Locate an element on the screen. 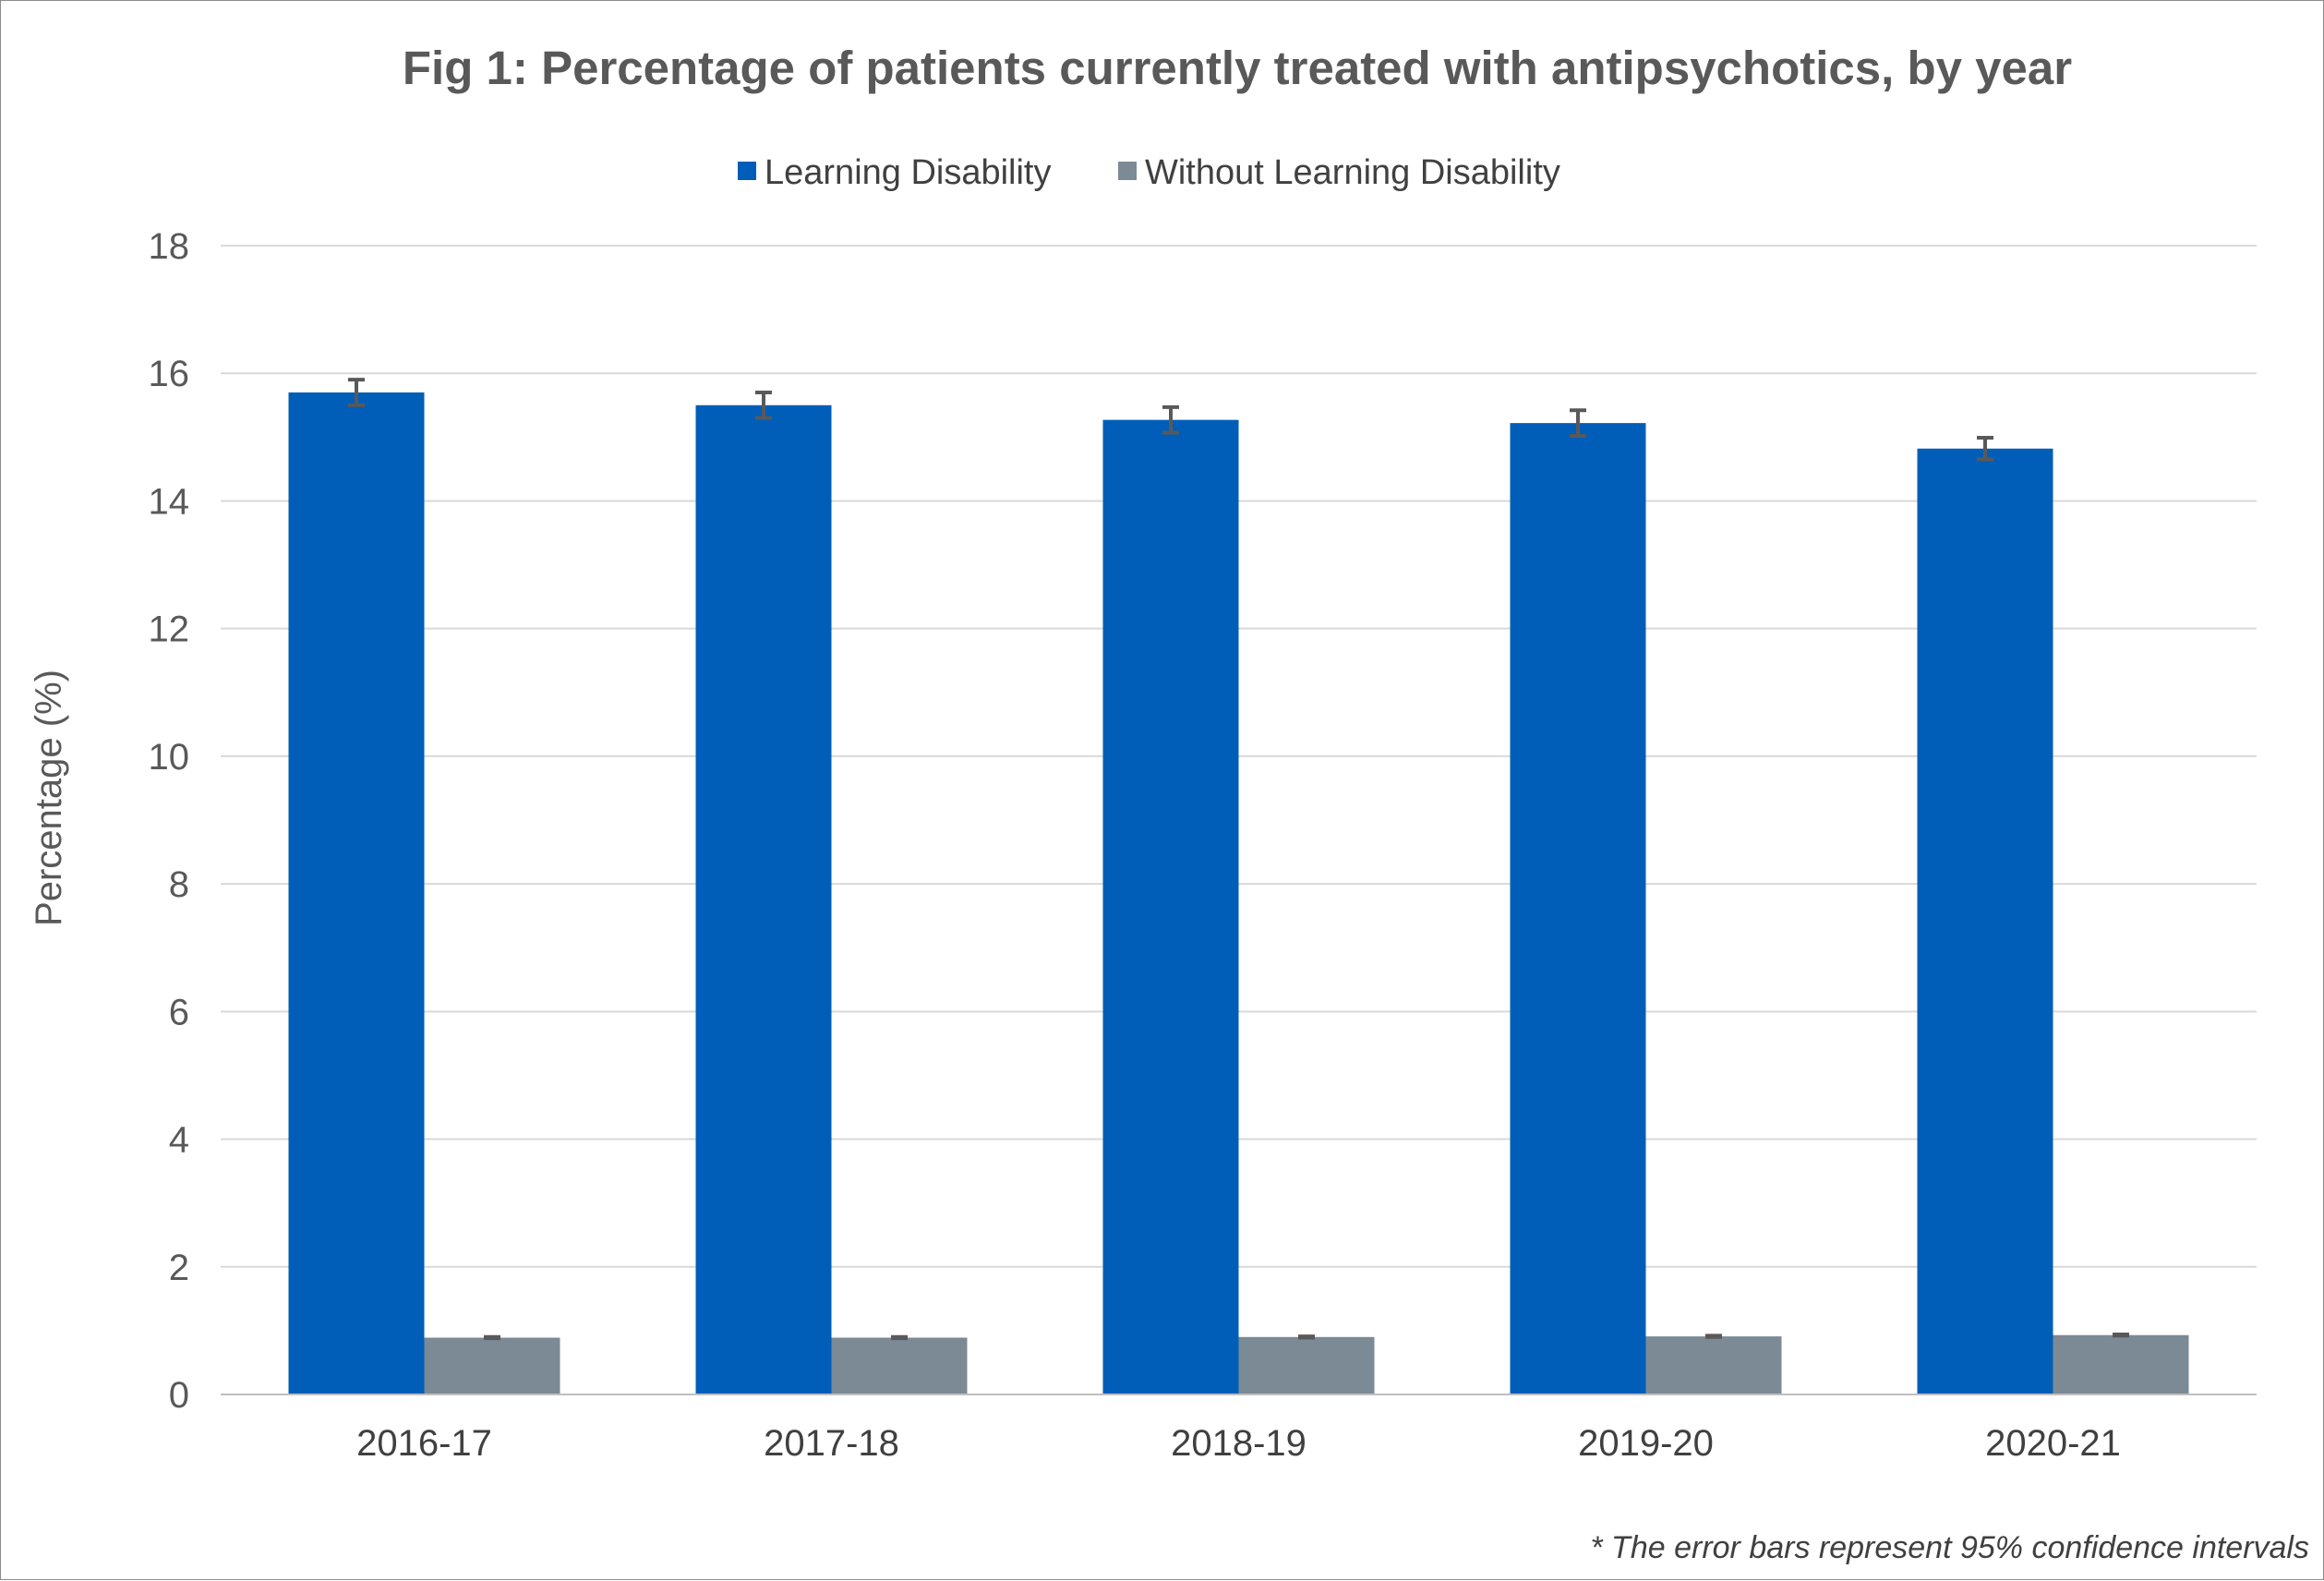  x-category-label-2017-18: 2017-18 is located at coordinates (831, 1443).